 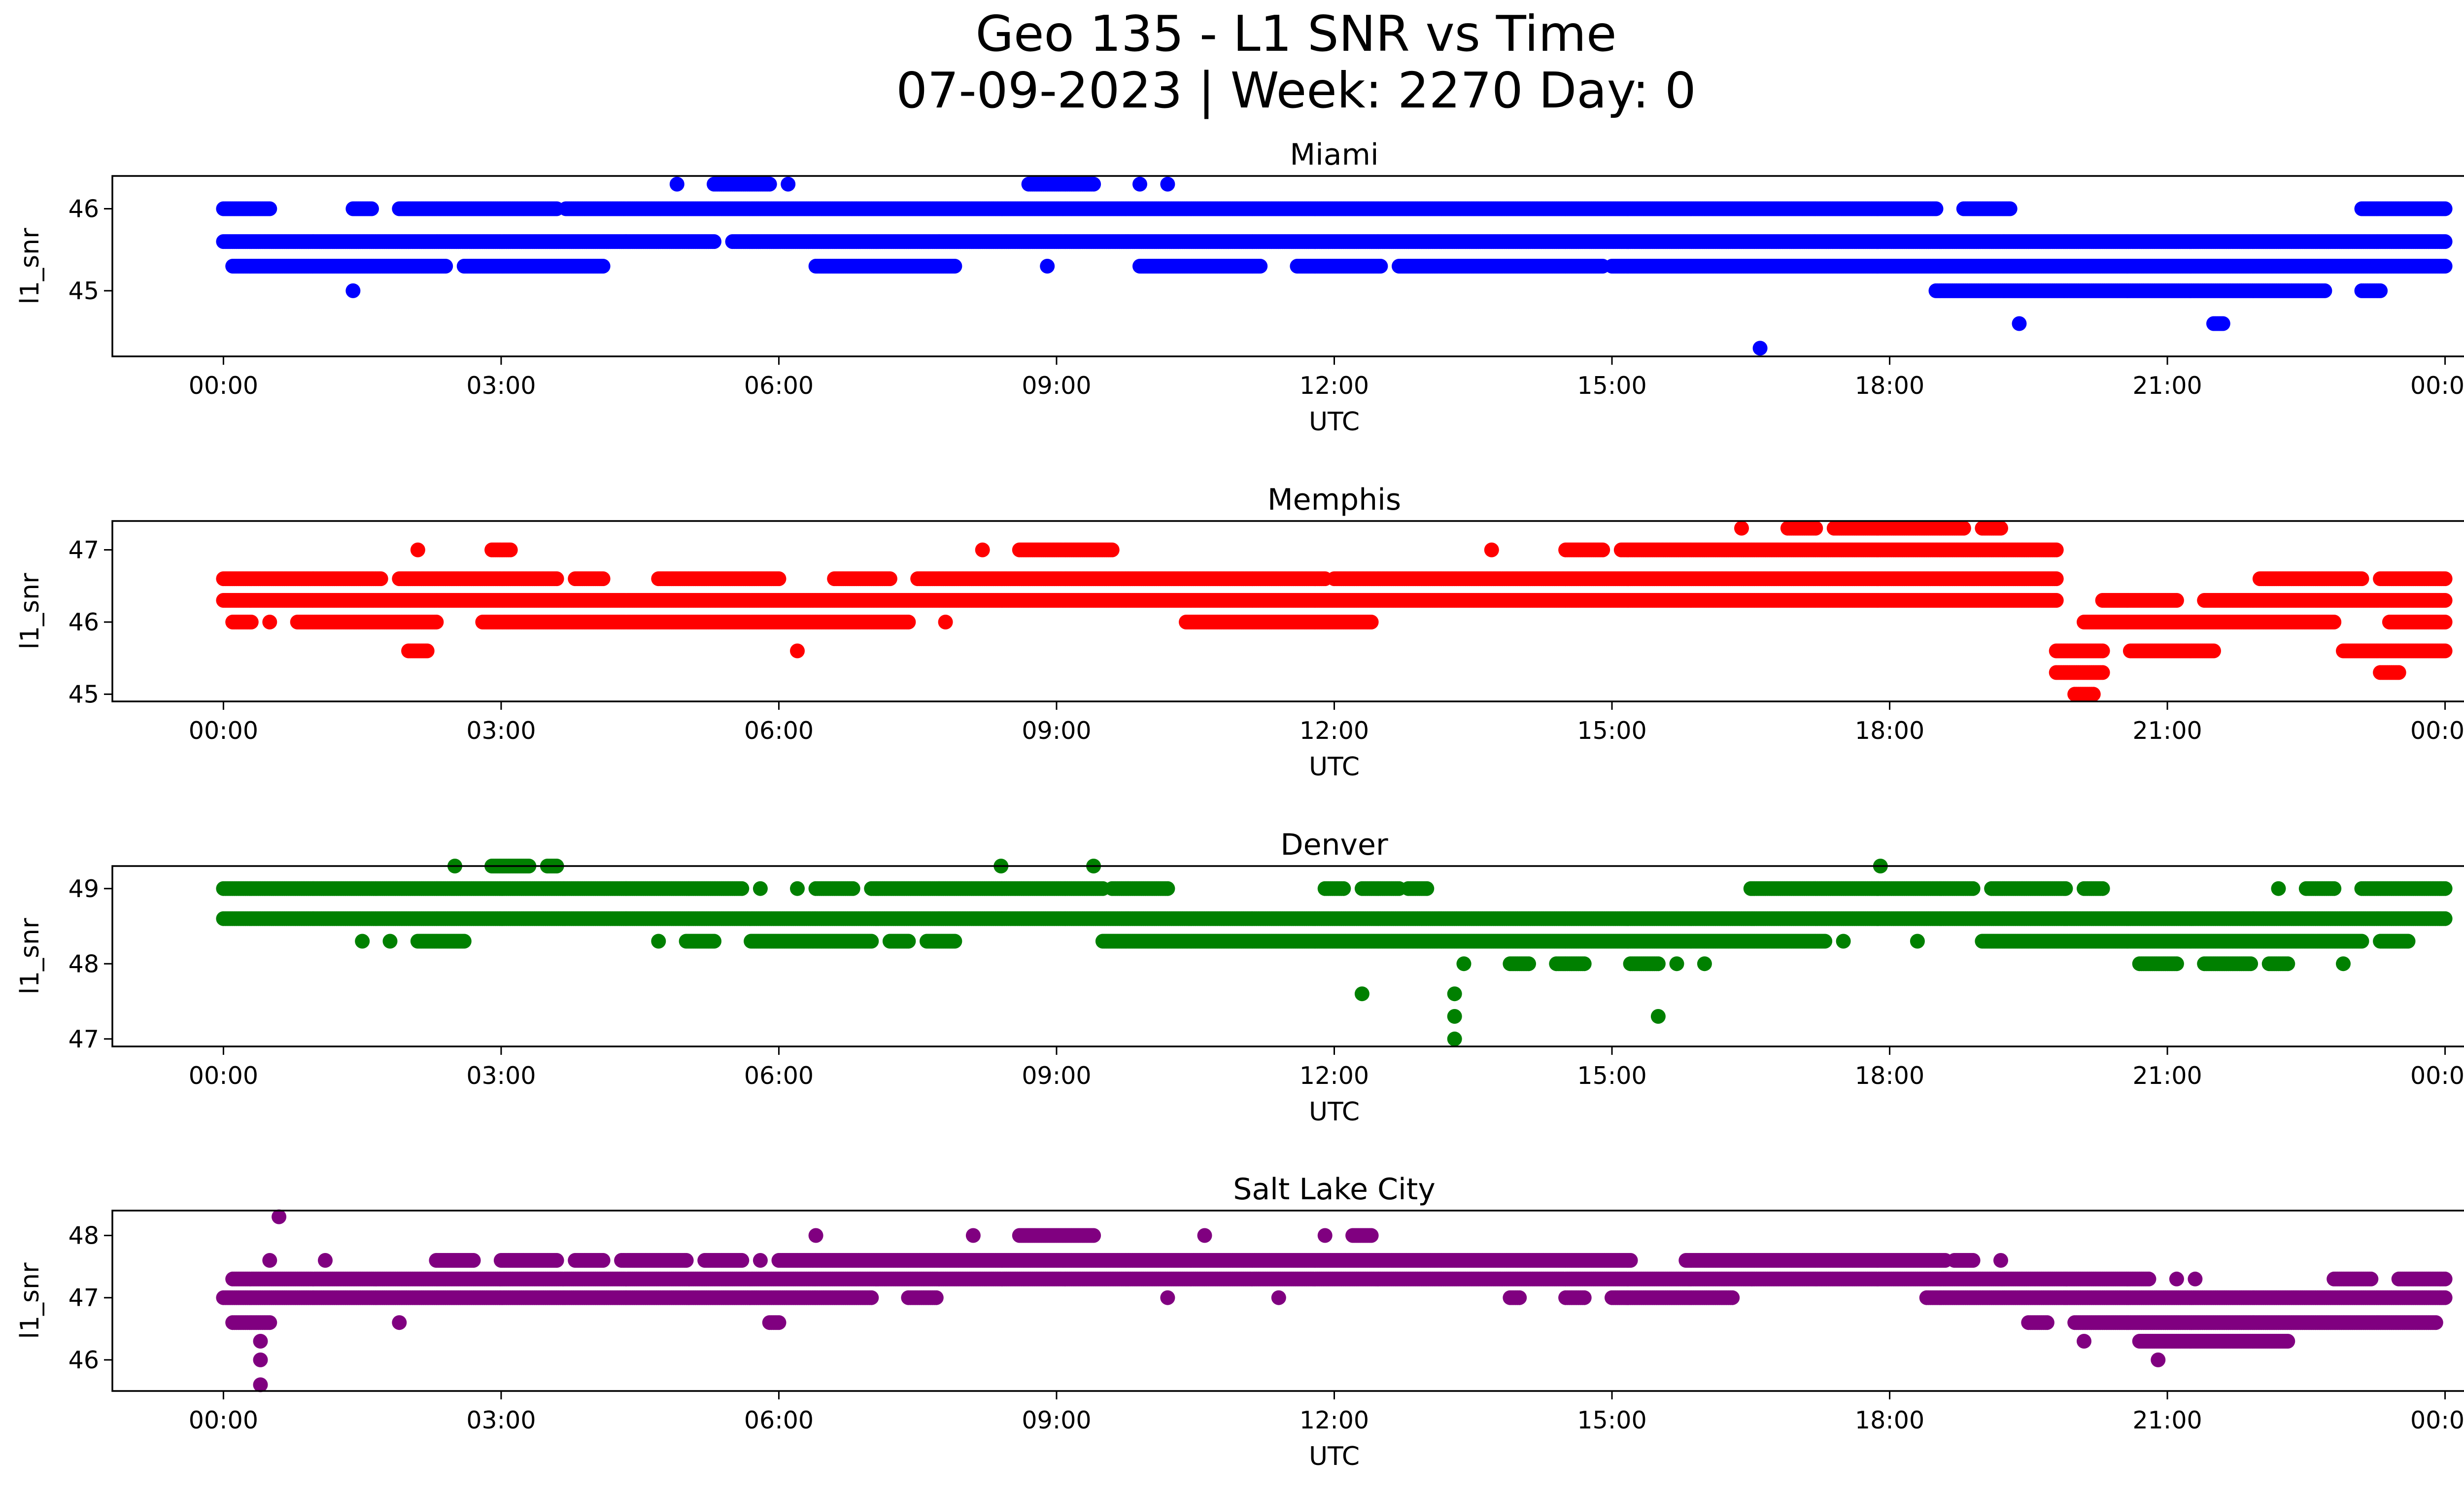 What do you see at coordinates (1334, 155) in the screenshot?
I see `subplot-title: Miami` at bounding box center [1334, 155].